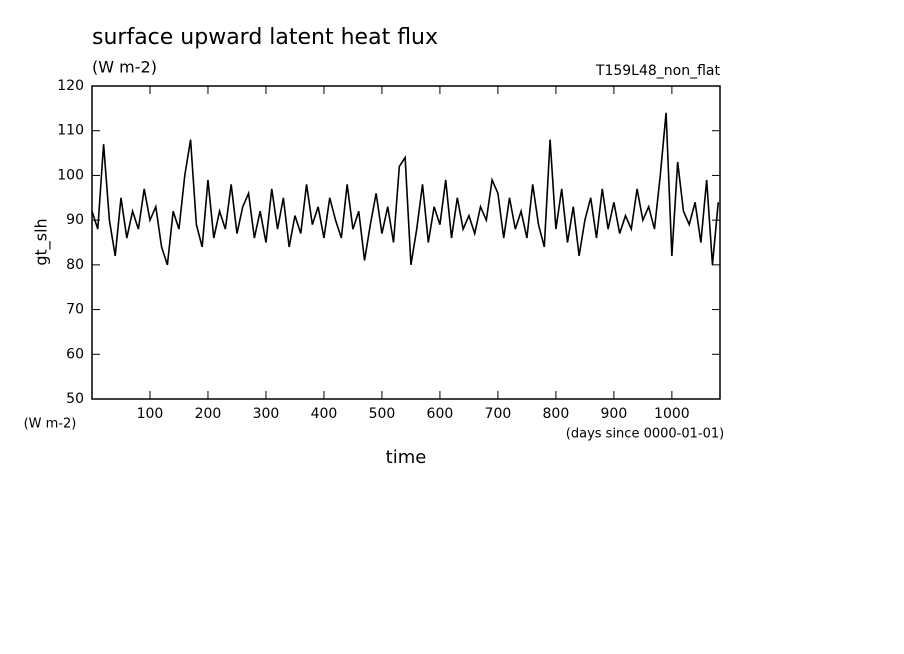 This screenshot has height=654, width=904. Describe the element at coordinates (324, 414) in the screenshot. I see `x-tick-label: 400` at that location.